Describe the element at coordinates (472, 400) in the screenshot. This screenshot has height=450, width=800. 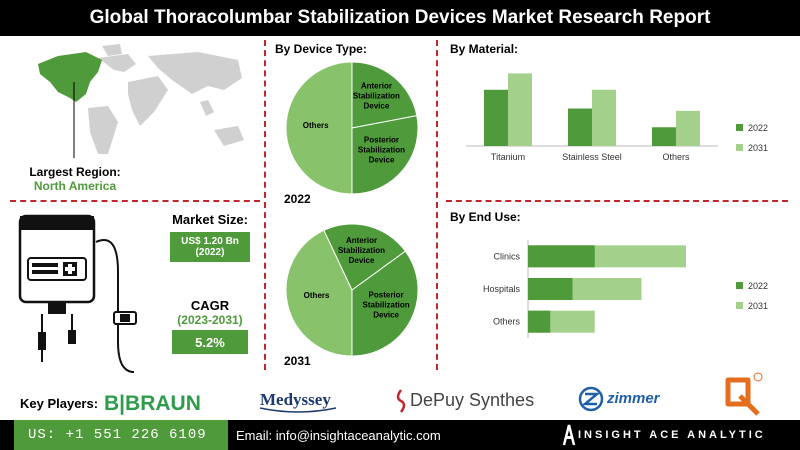
I see `depuy-synthes-logo: DePuy Synthes` at that location.